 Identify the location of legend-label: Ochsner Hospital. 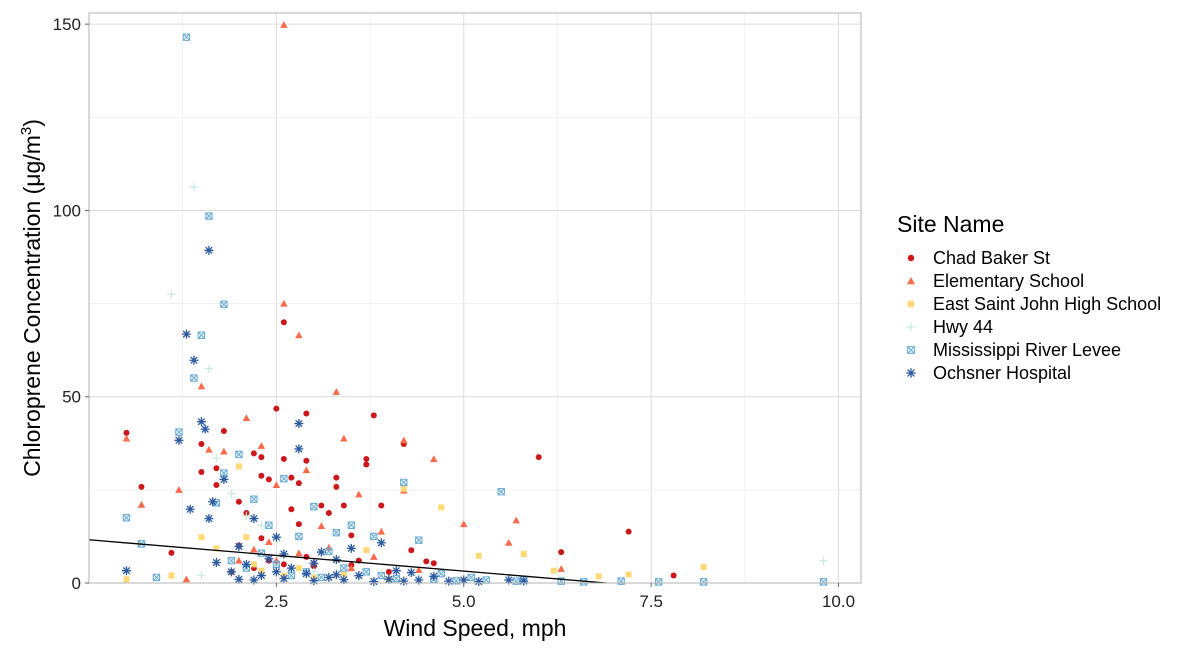
(1002, 373).